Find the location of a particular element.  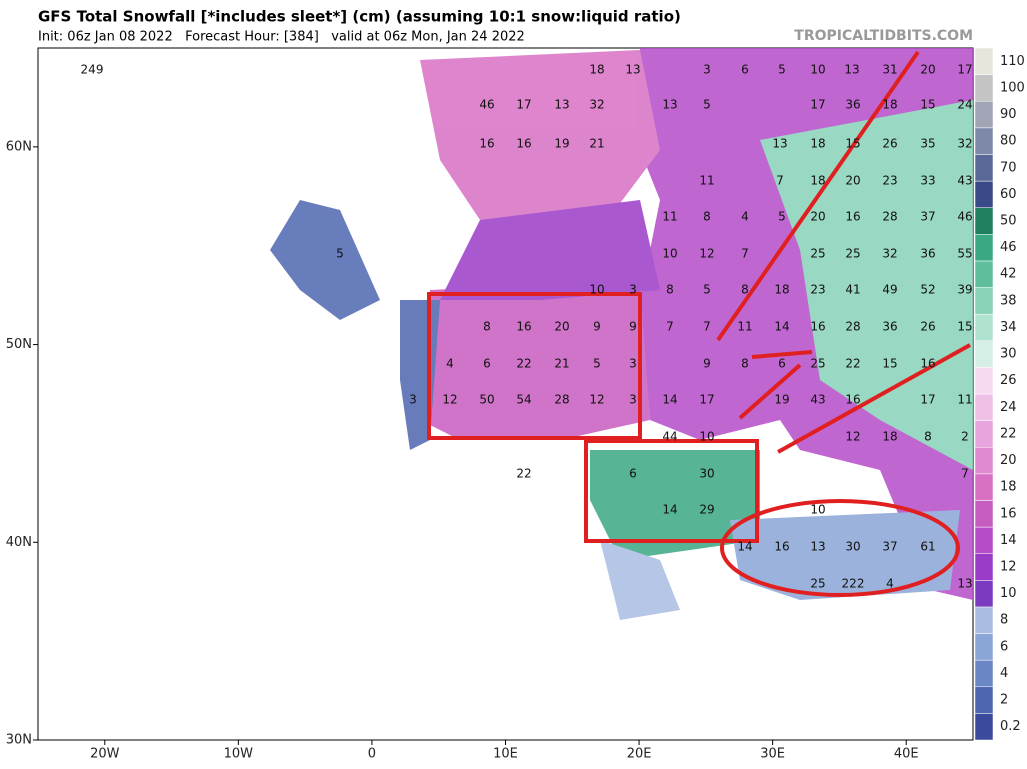

colorbar-label: 2 is located at coordinates (1004, 700).